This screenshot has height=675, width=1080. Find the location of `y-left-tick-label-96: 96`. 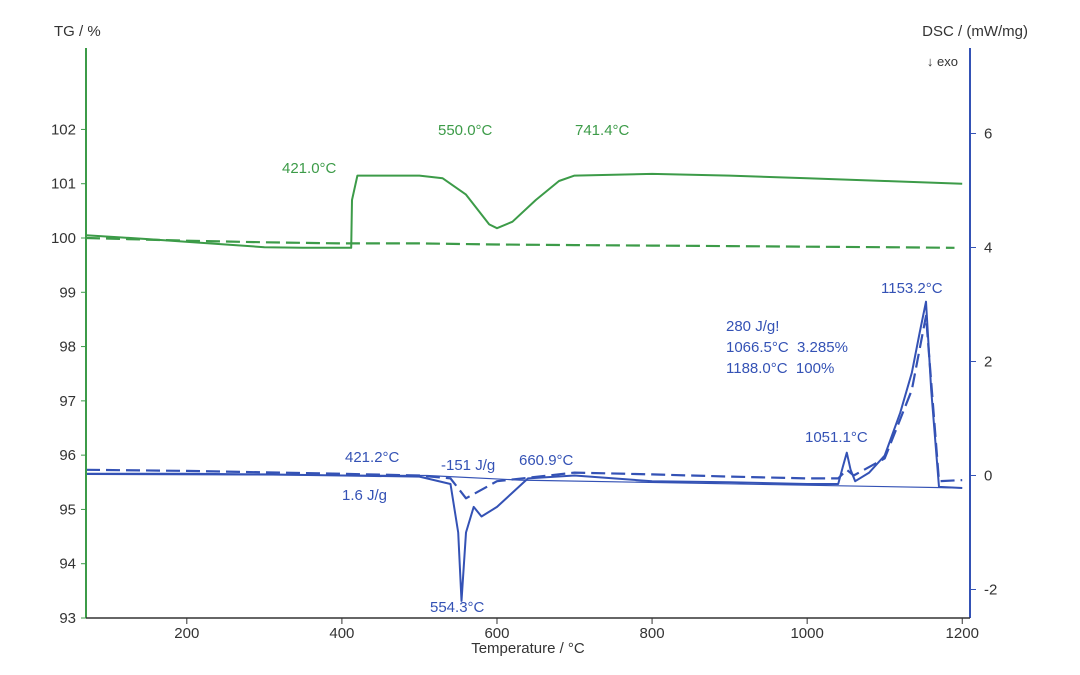

y-left-tick-label-96: 96 is located at coordinates (67, 455).